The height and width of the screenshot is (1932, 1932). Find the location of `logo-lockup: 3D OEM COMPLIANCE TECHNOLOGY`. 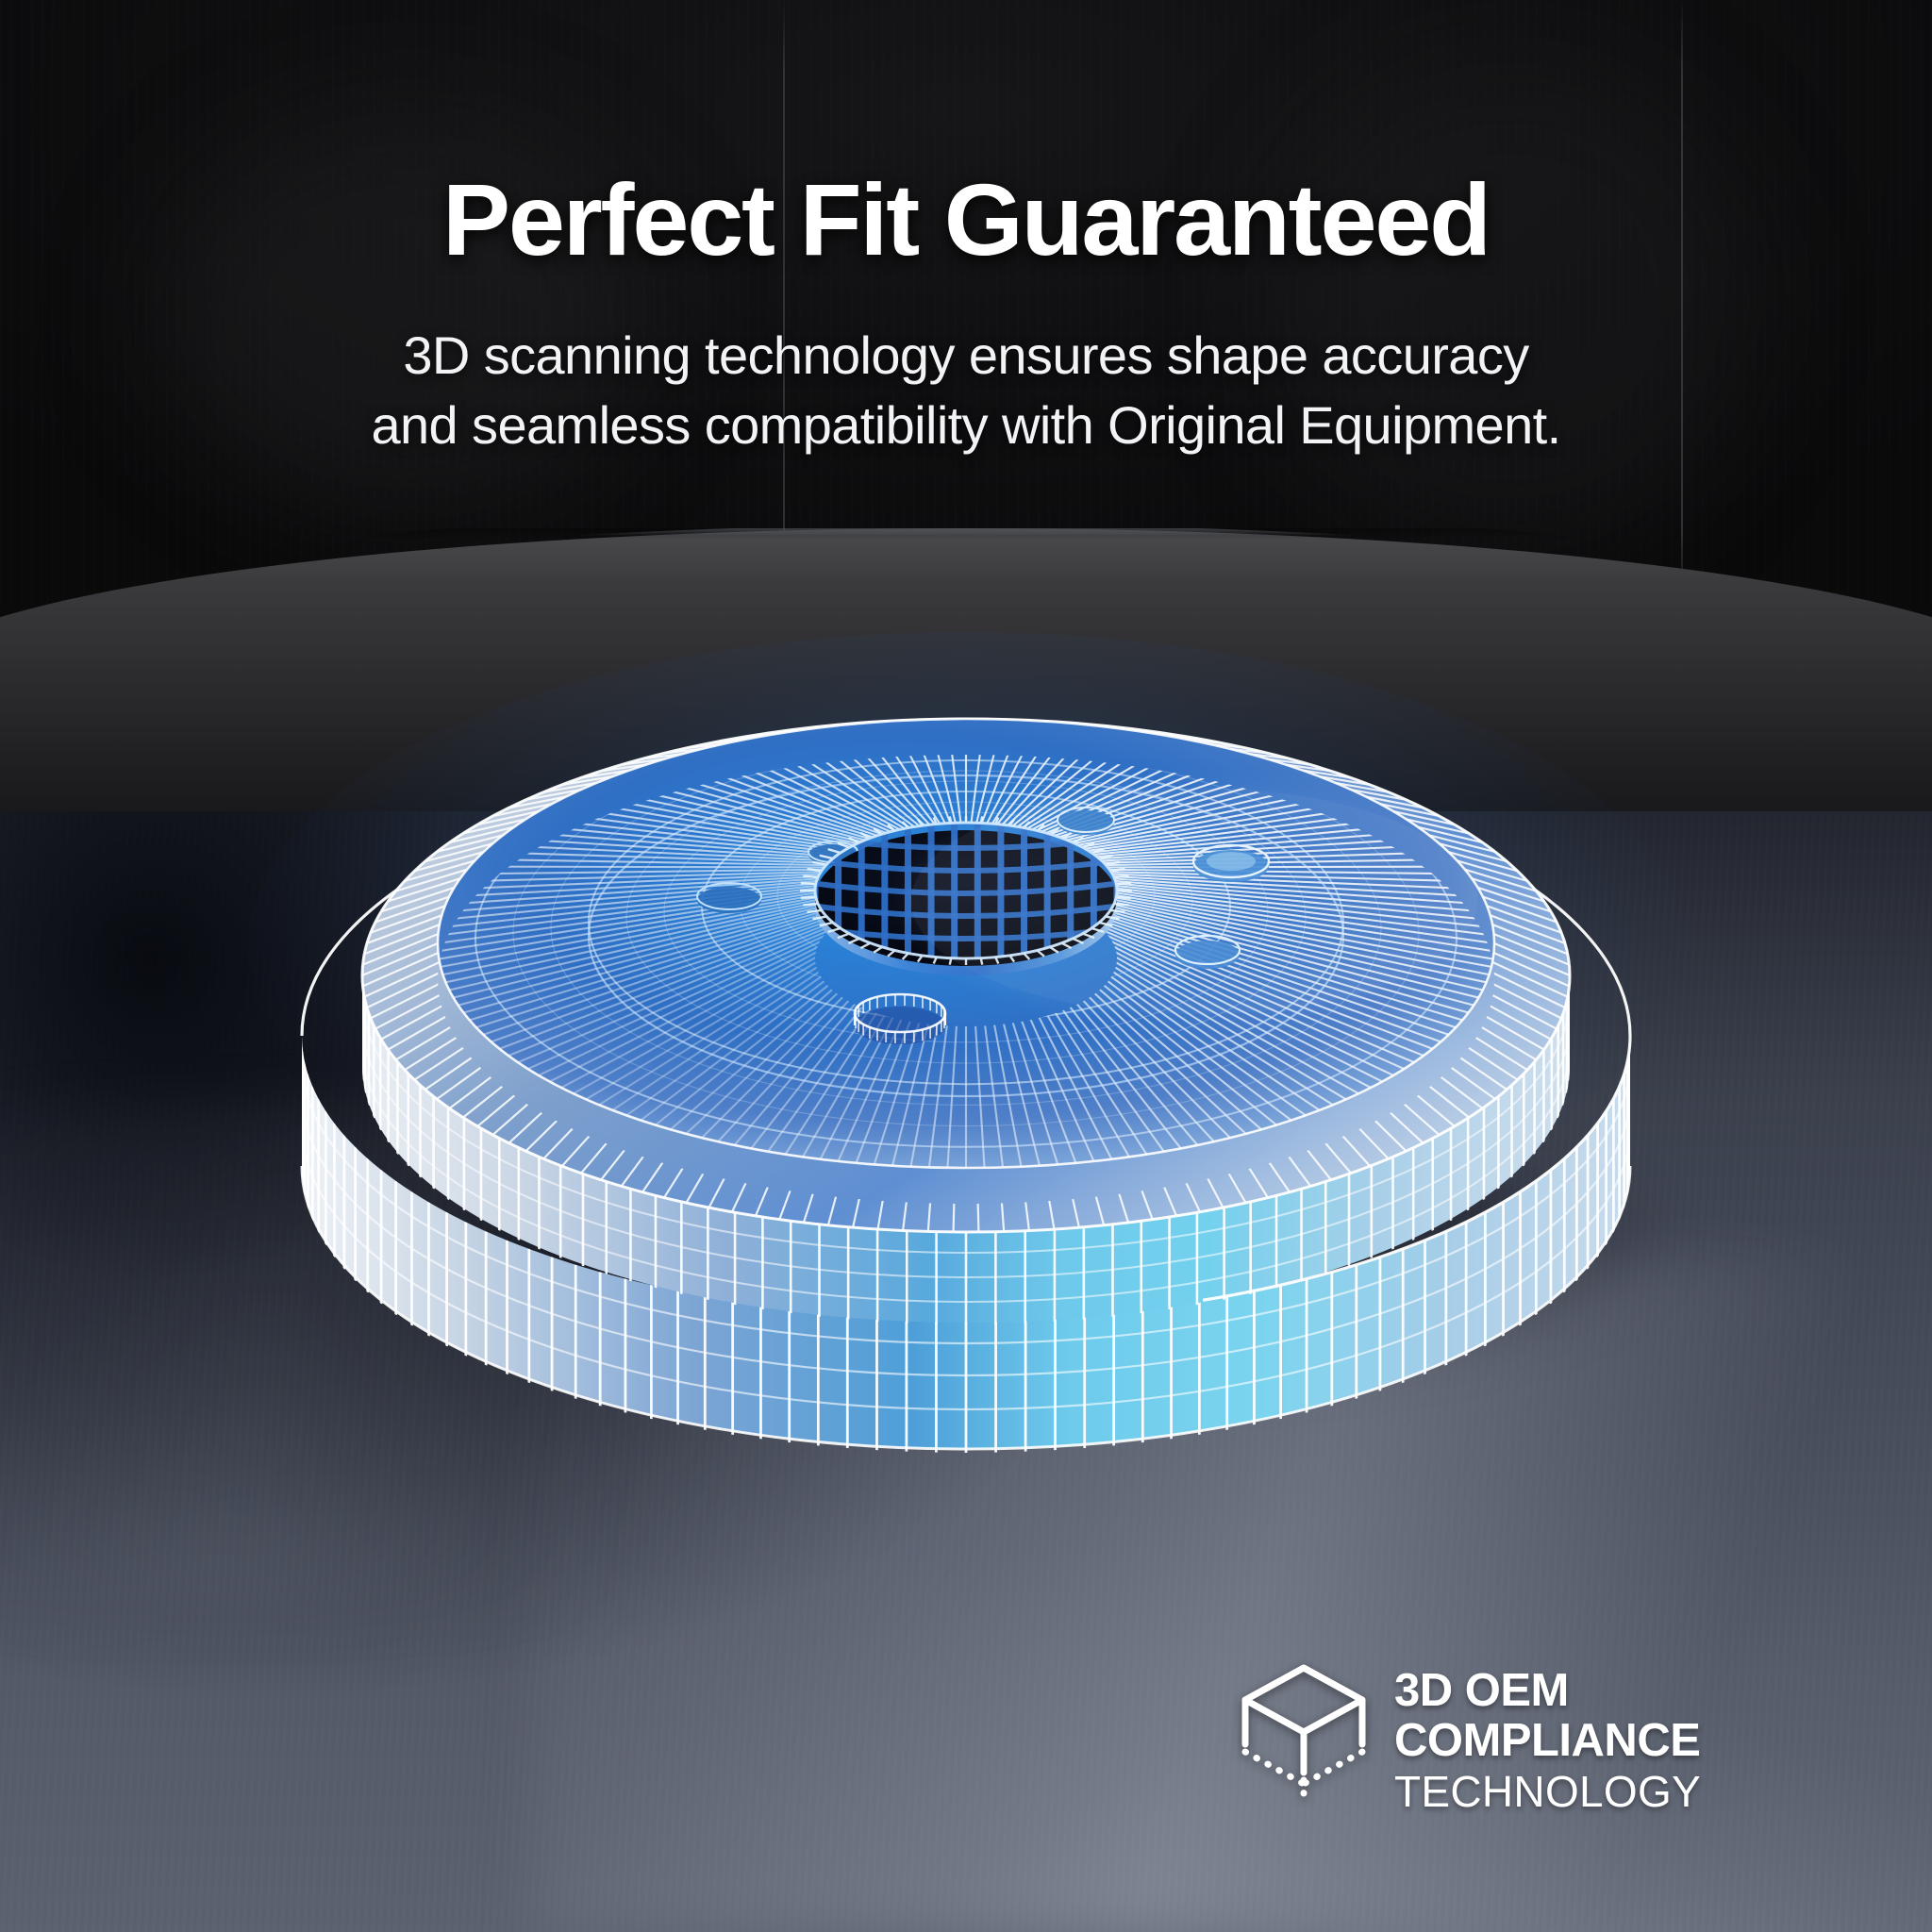

logo-lockup: 3D OEM COMPLIANCE TECHNOLOGY is located at coordinates (1530, 1741).